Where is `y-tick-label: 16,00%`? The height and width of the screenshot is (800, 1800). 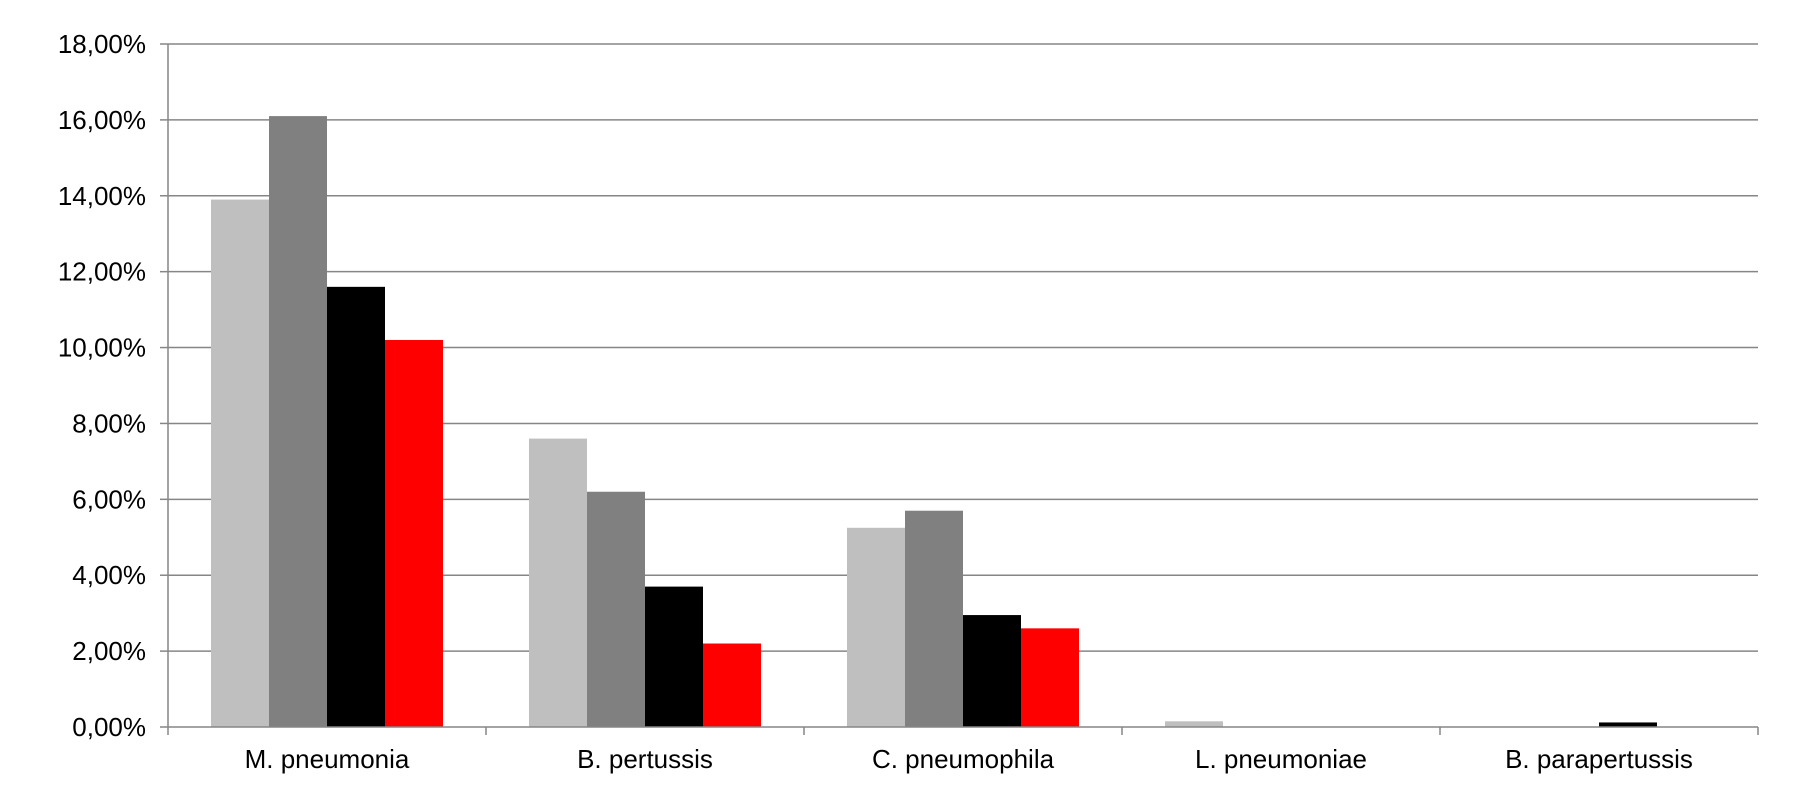
y-tick-label: 16,00% is located at coordinates (102, 120).